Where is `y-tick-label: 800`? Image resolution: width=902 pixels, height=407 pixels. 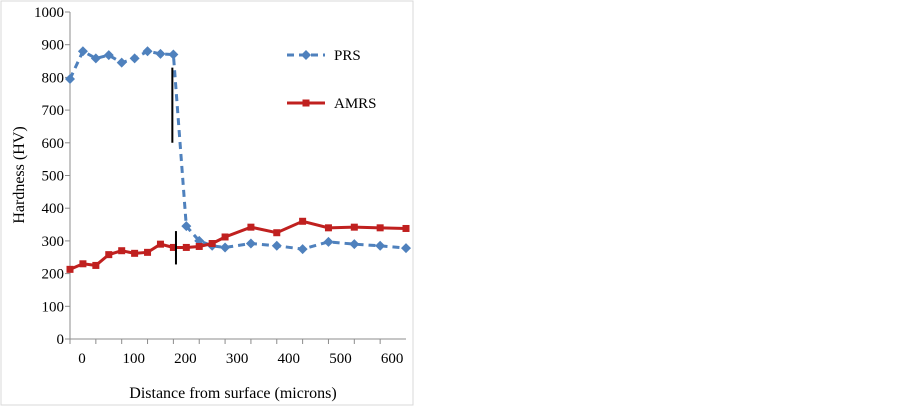
y-tick-label: 800 is located at coordinates (53, 78).